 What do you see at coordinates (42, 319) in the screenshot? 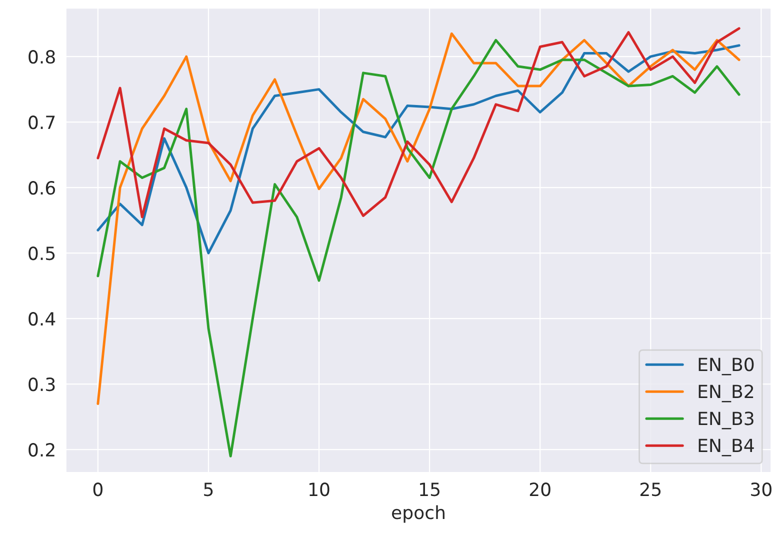
I see `y-tick-label: 0.4` at bounding box center [42, 319].